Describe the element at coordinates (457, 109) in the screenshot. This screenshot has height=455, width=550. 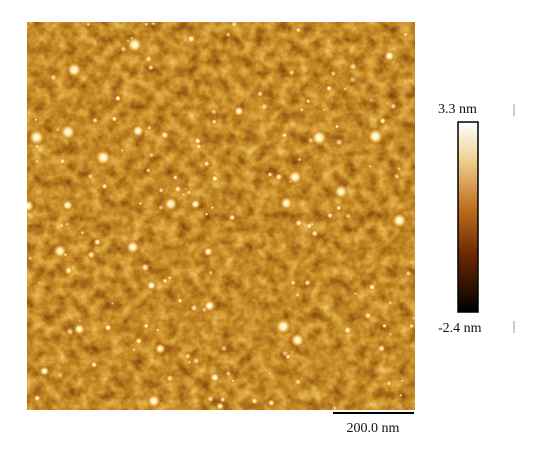
I see `colorbar-max-label: 3.3 nm` at that location.